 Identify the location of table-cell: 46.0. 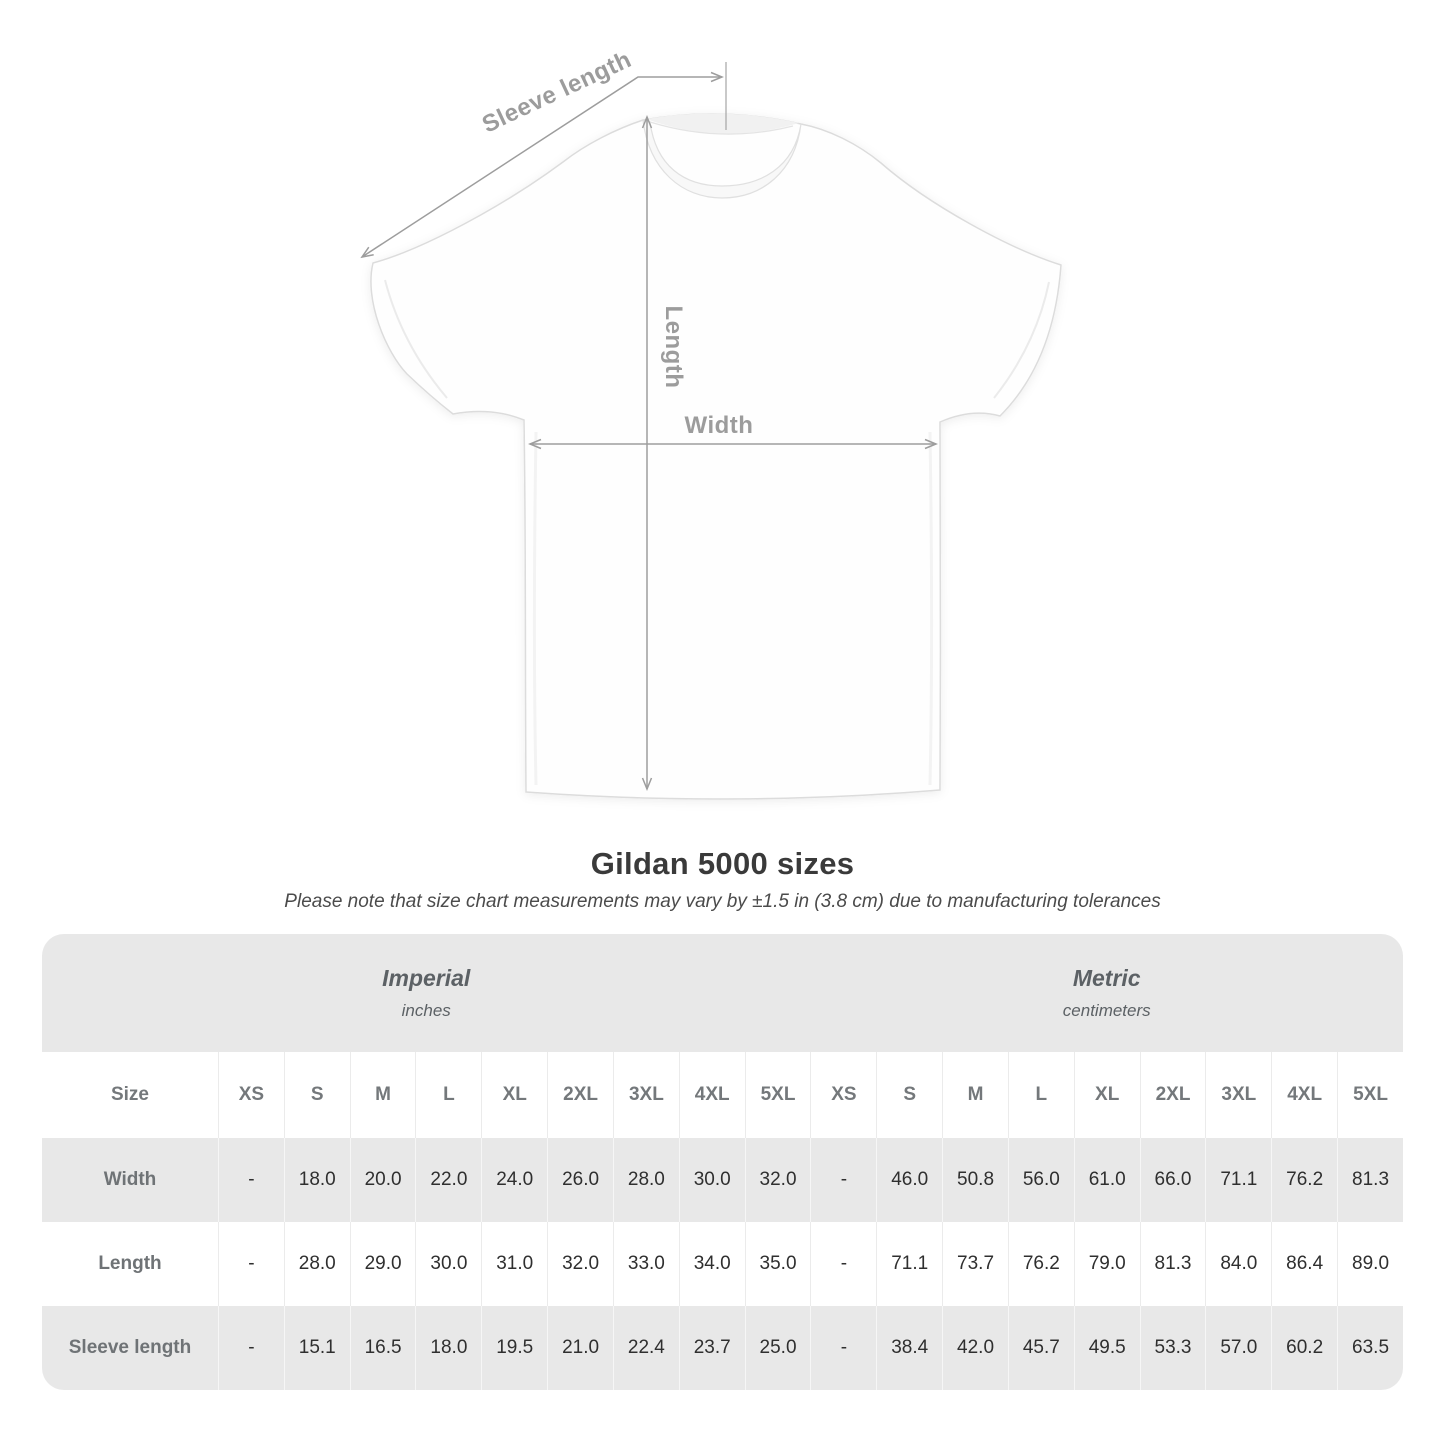
(909, 1180).